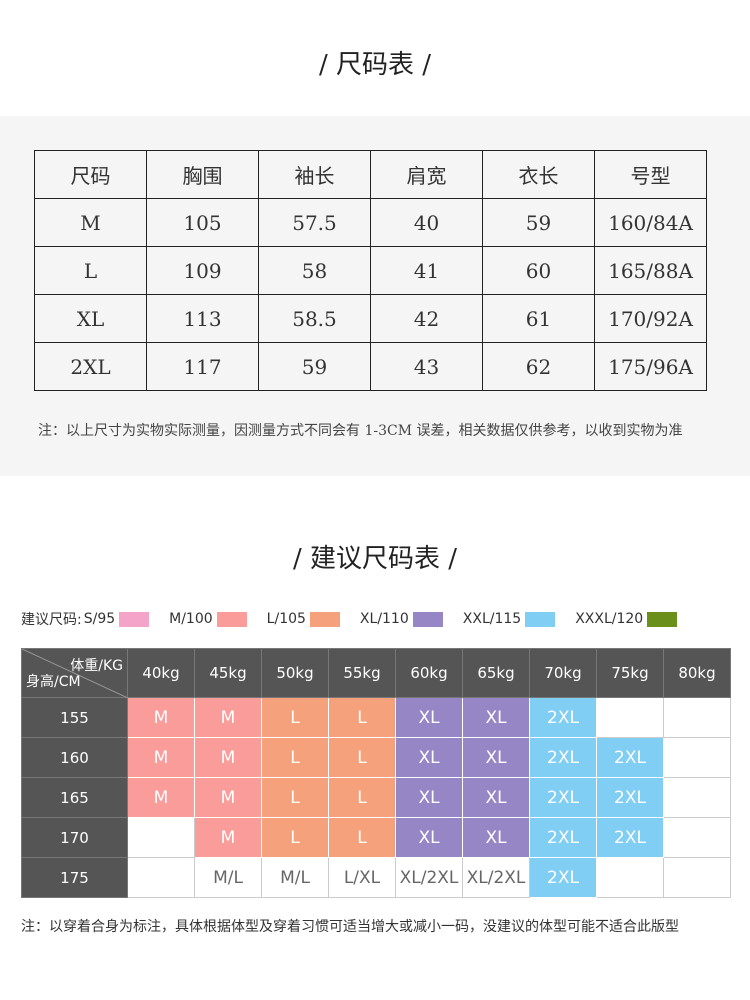  Describe the element at coordinates (375, 559) in the screenshot. I see `title: / 建议尺码表 /` at that location.